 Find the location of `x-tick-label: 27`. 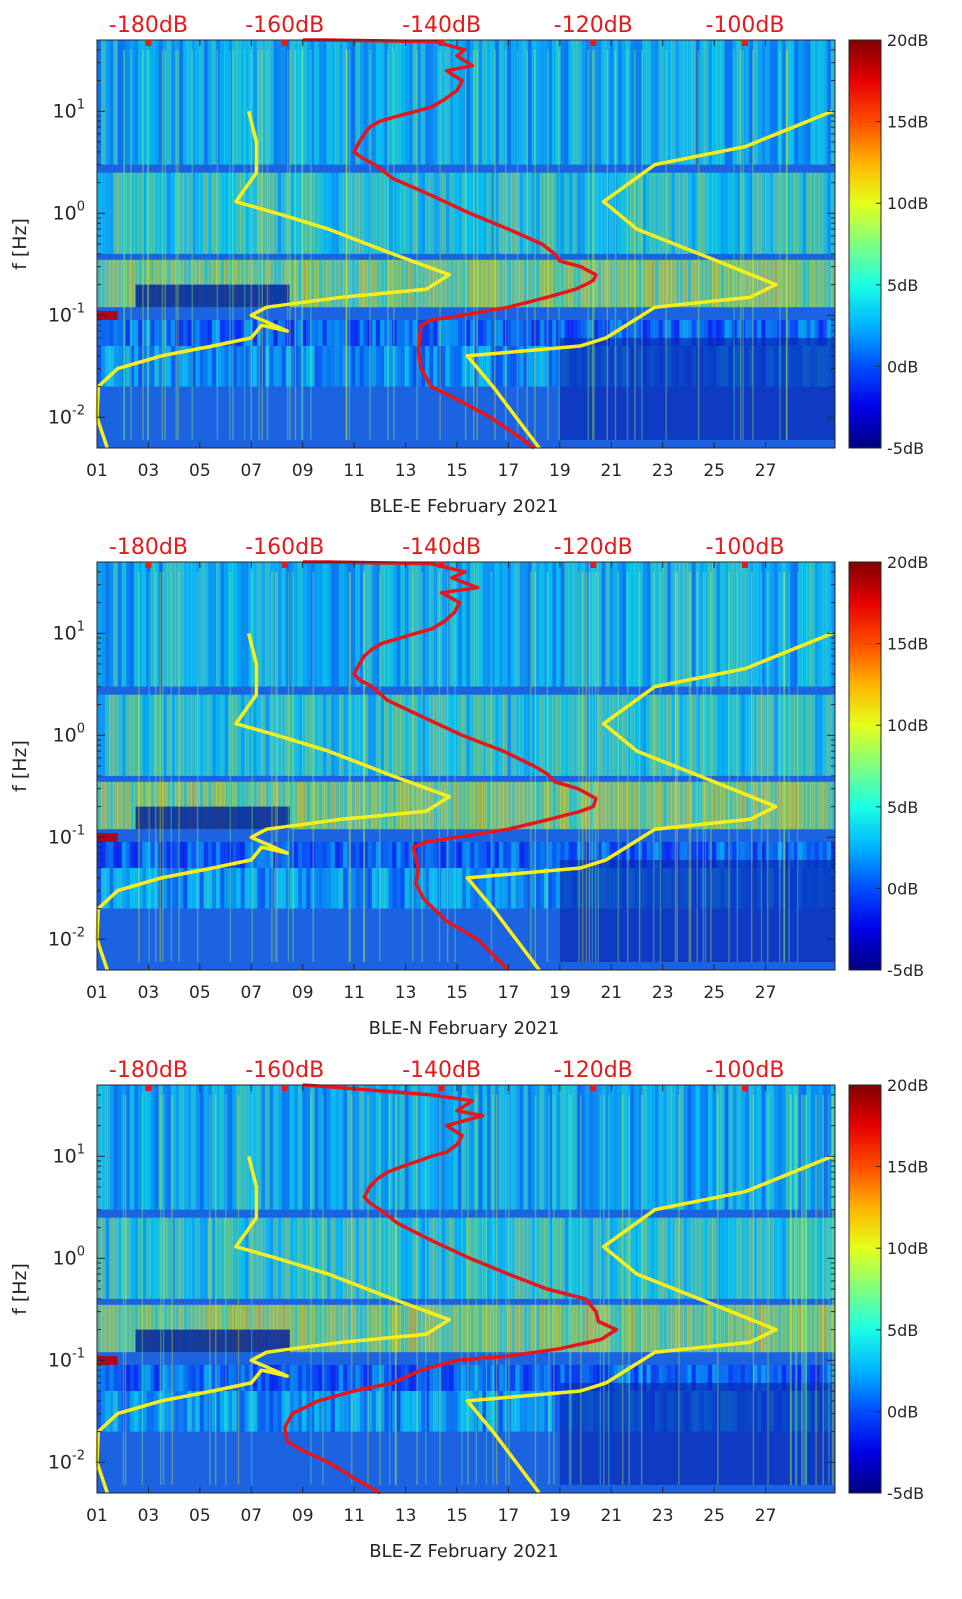

x-tick-label: 27 is located at coordinates (766, 1516).